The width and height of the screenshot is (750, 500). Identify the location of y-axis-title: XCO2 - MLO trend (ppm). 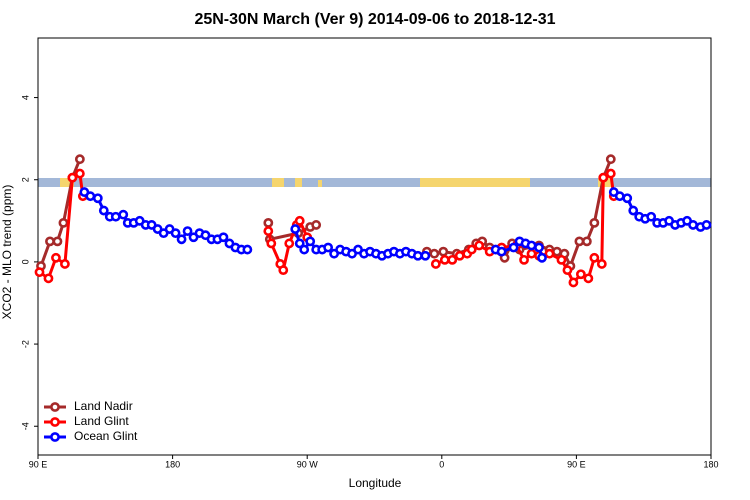
(7, 252).